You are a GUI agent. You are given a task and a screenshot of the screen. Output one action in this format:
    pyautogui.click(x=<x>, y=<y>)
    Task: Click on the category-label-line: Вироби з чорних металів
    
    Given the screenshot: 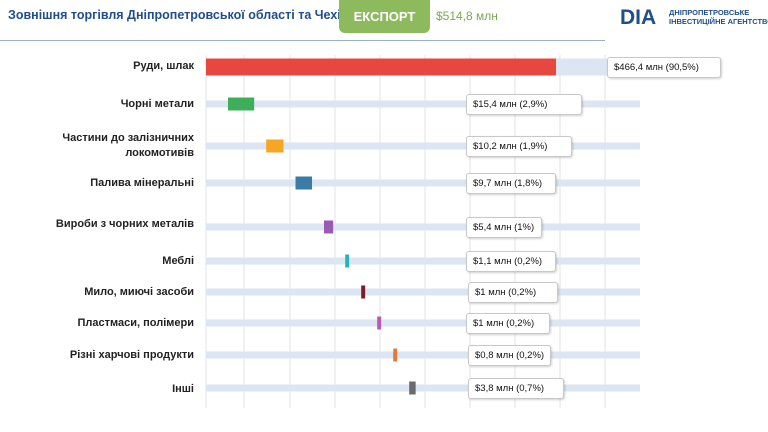 What is the action you would take?
    pyautogui.click(x=124, y=224)
    